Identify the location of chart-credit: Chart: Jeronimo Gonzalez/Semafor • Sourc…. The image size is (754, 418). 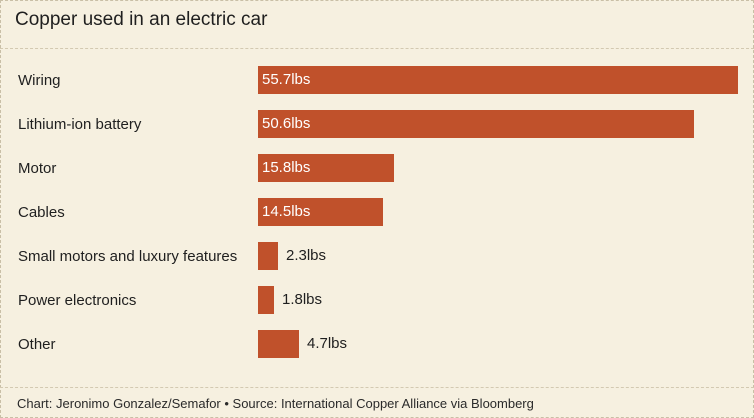
(275, 403).